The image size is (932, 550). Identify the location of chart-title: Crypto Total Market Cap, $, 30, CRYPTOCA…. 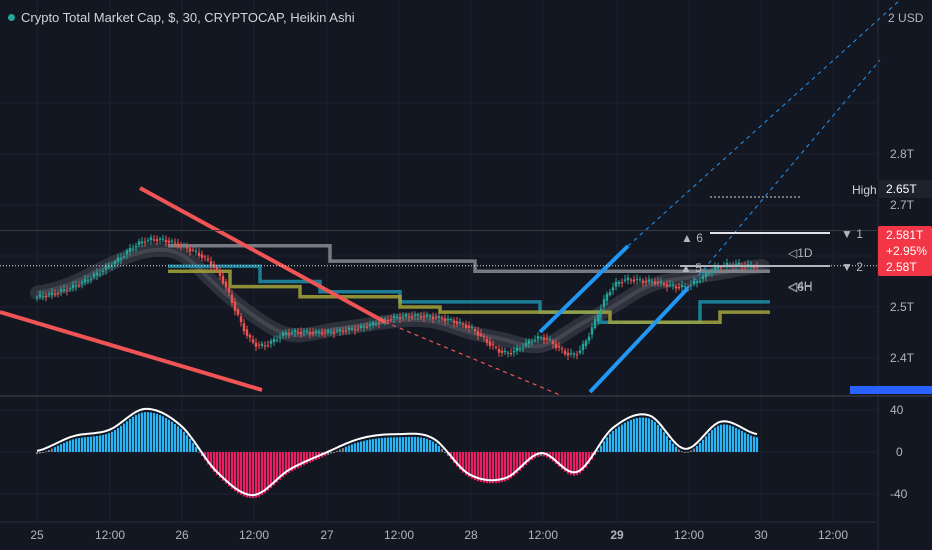
(181, 17).